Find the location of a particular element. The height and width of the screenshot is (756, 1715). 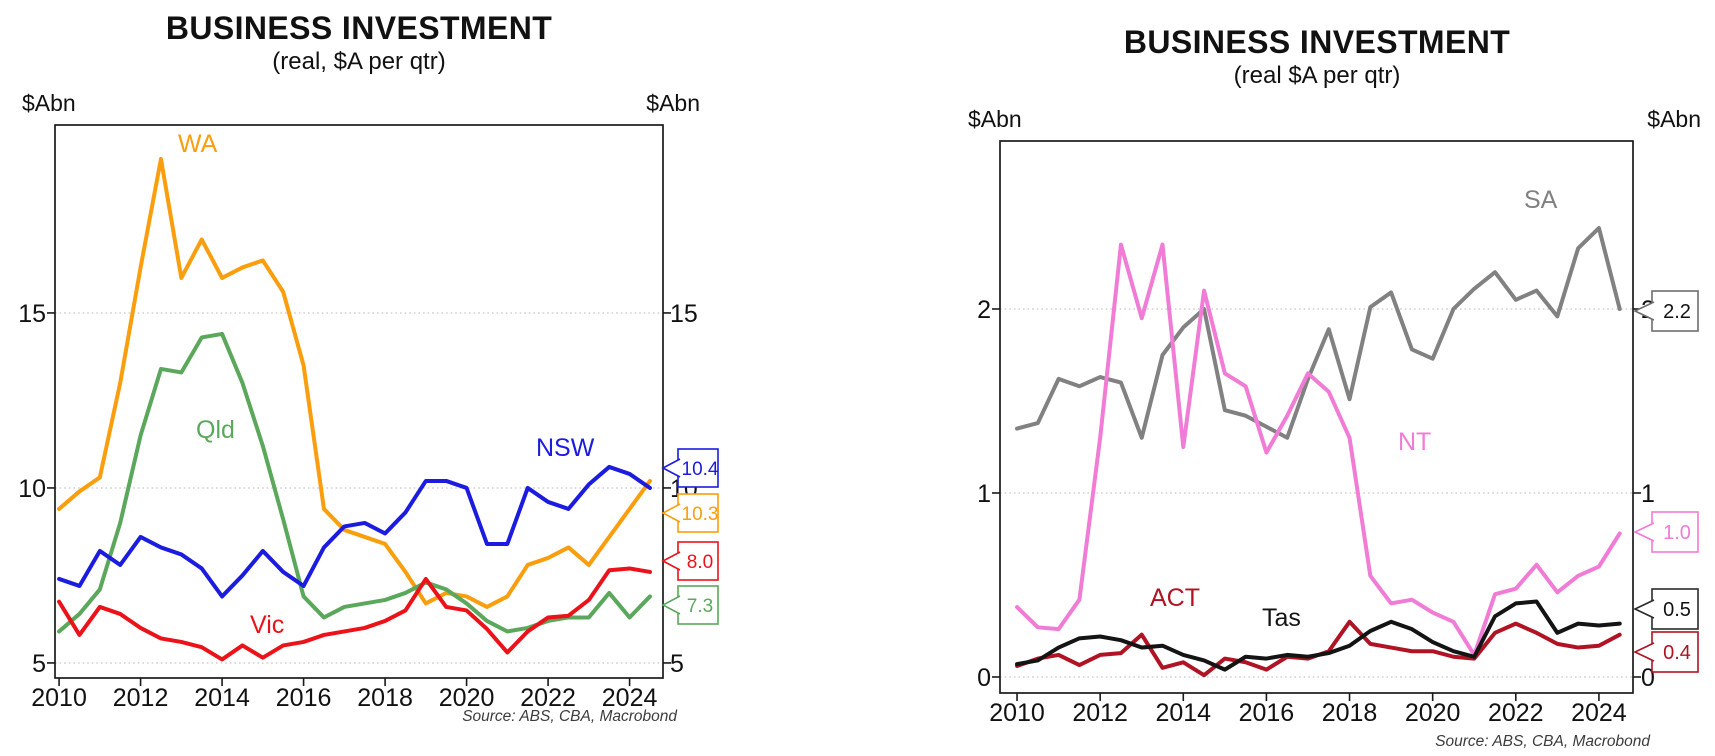

series-line-qld is located at coordinates (354, 482).